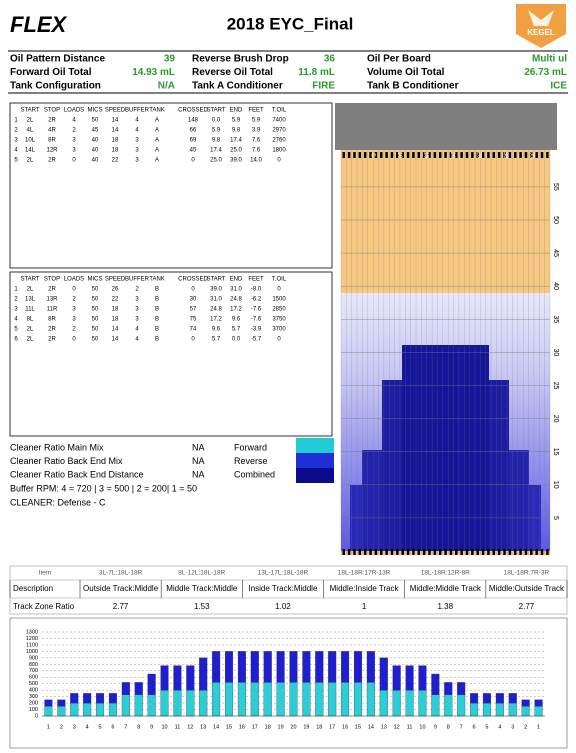 This screenshot has height=753, width=576. I want to click on table-cell: -5.7, so click(256, 340).